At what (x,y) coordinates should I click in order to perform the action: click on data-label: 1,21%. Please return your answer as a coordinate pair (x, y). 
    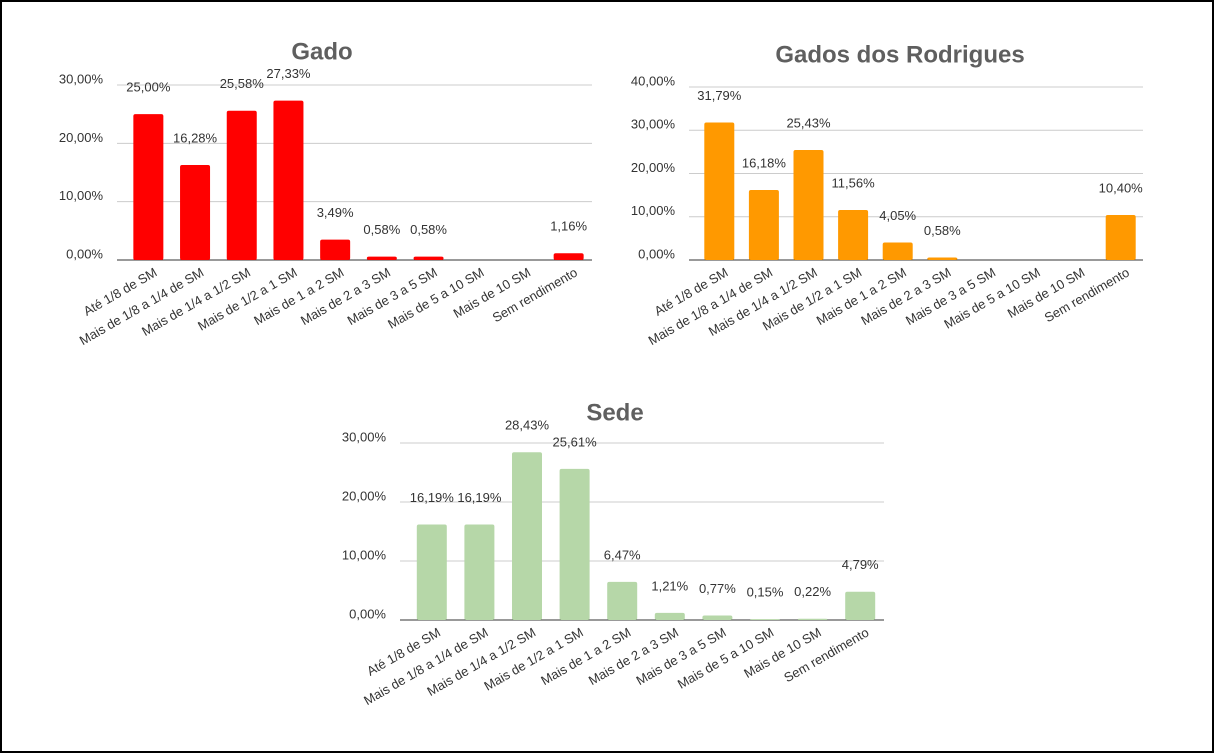
    Looking at the image, I should click on (669, 585).